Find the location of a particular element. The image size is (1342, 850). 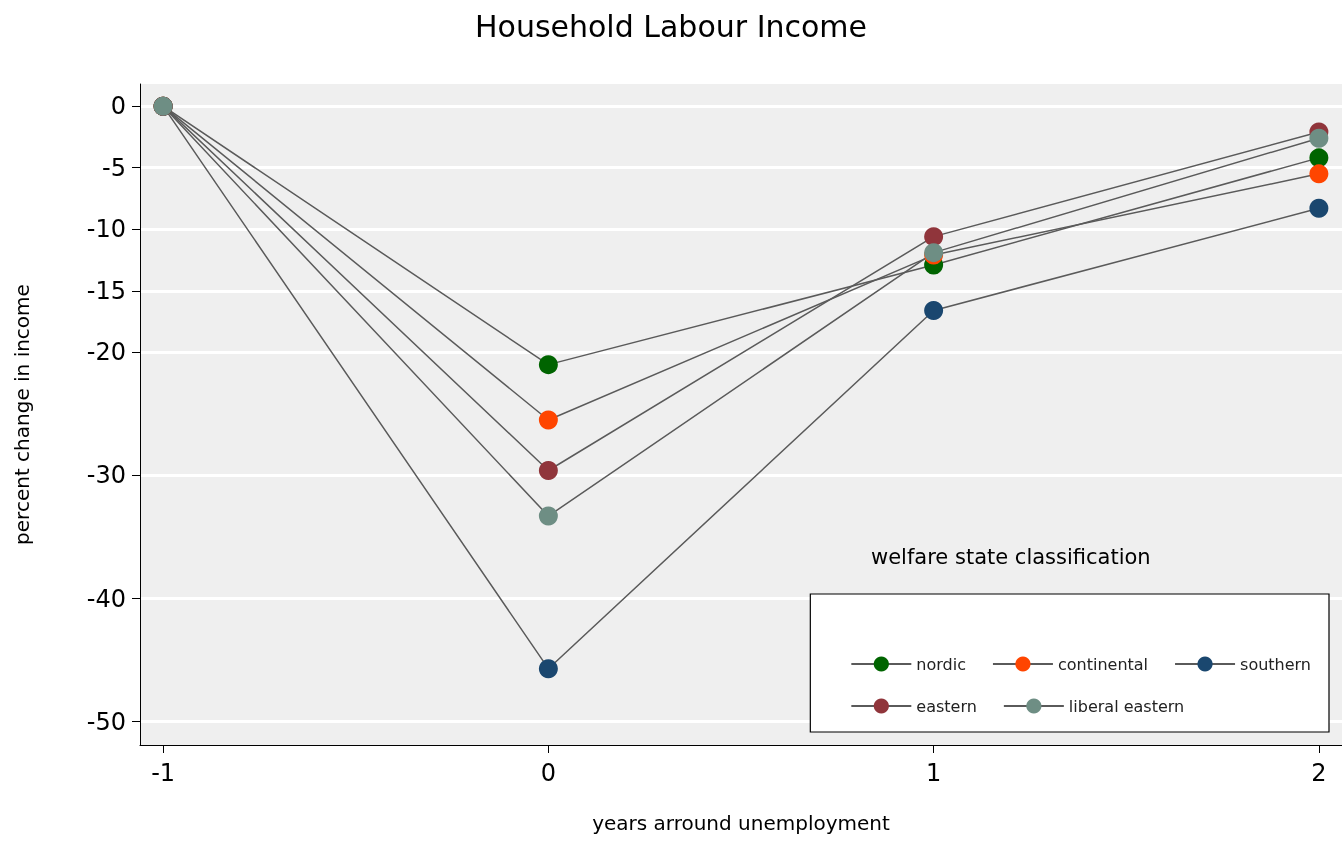

y-tick-label: -20 is located at coordinates (106, 352).